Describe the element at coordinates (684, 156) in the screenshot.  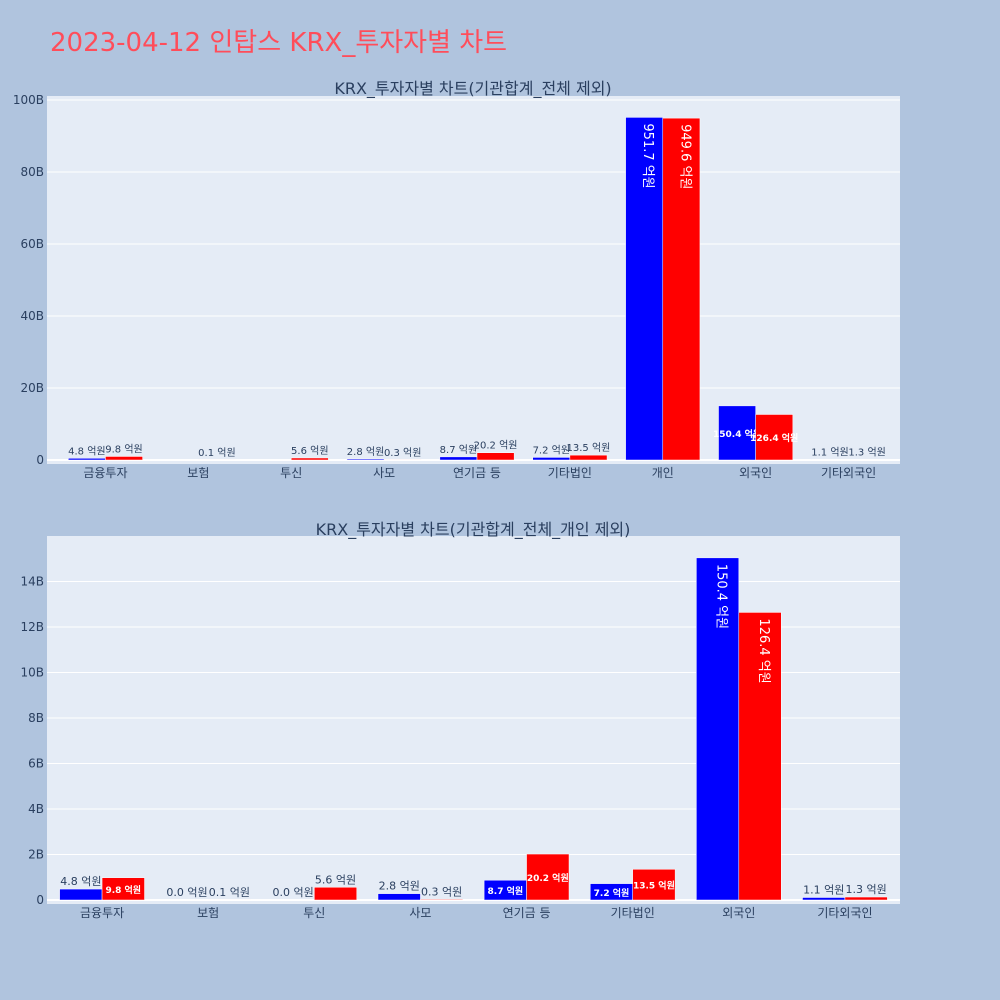
I see `data-label: 949.6 억원` at that location.